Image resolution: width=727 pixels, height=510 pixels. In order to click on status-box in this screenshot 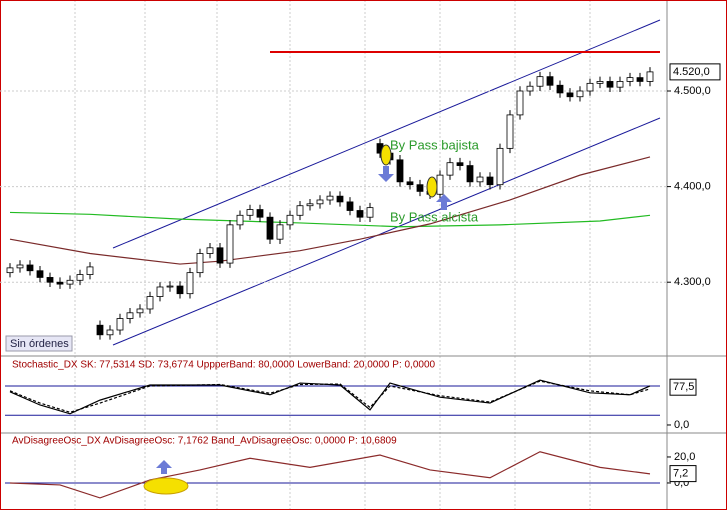, I will do `click(39, 343)`.